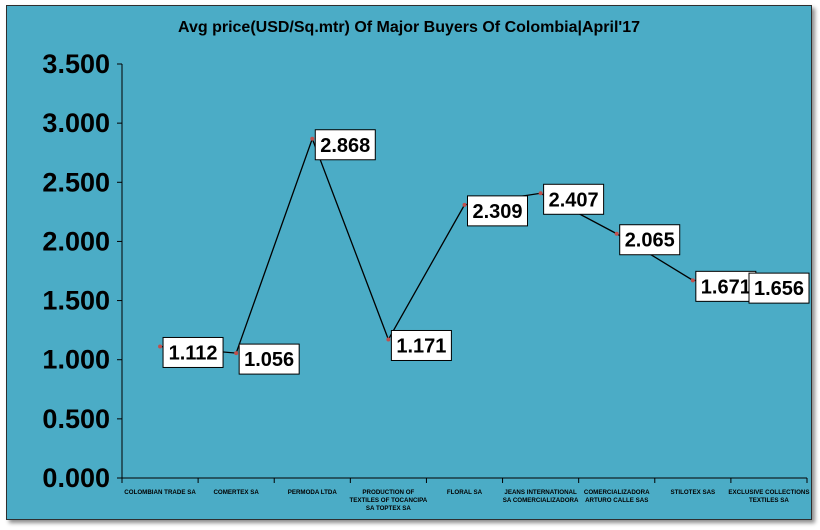 This screenshot has height=530, width=820. Describe the element at coordinates (692, 492) in the screenshot. I see `x-tick-label: STILOTEX SAS` at that location.